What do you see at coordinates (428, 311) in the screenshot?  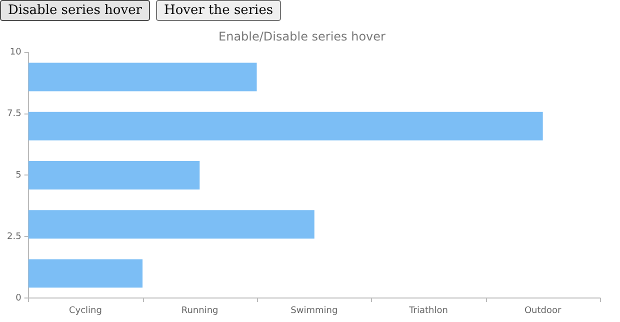 I see `text: Triathlon` at bounding box center [428, 311].